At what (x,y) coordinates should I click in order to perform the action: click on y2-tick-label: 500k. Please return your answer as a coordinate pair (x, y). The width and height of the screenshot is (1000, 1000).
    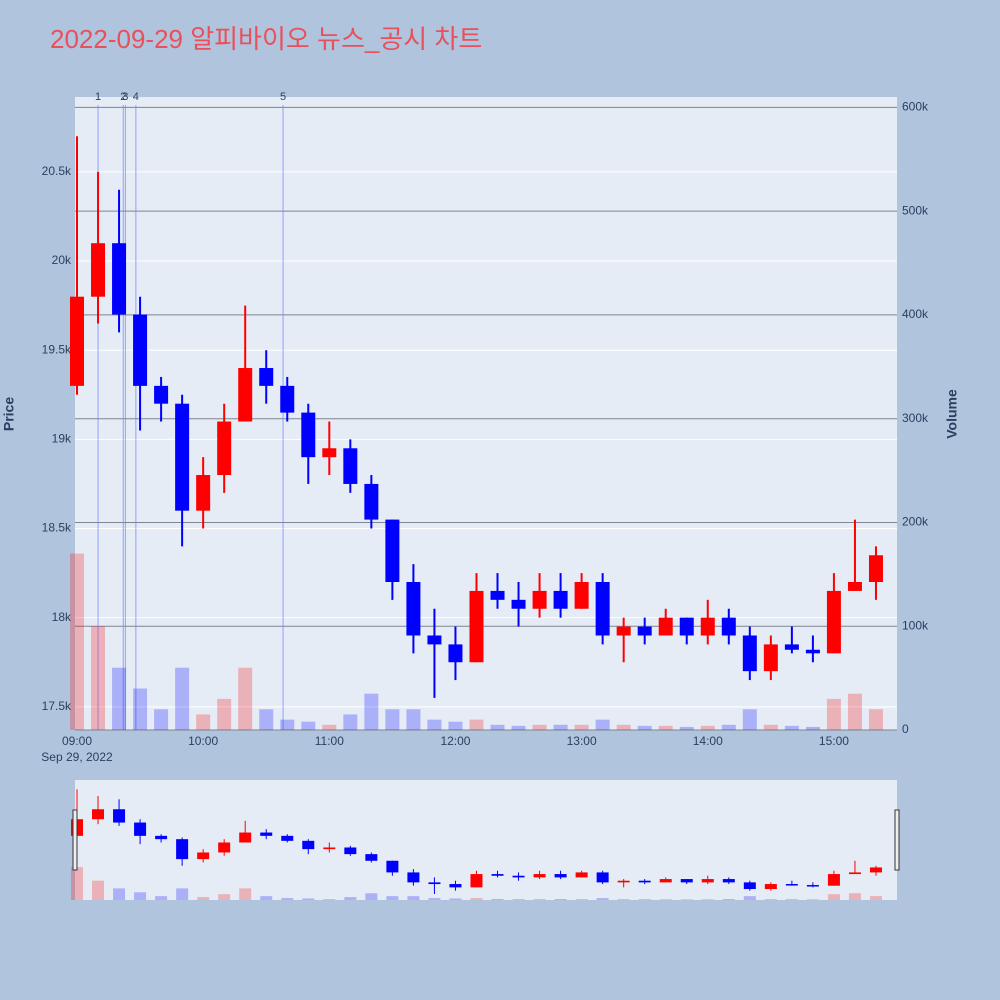
    Looking at the image, I should click on (915, 210).